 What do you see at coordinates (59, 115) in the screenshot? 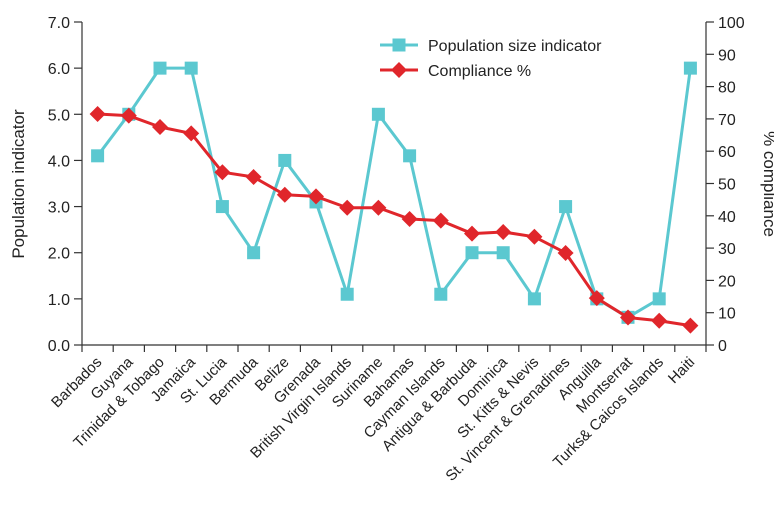
I see `left-tick-label: 5.0` at bounding box center [59, 115].